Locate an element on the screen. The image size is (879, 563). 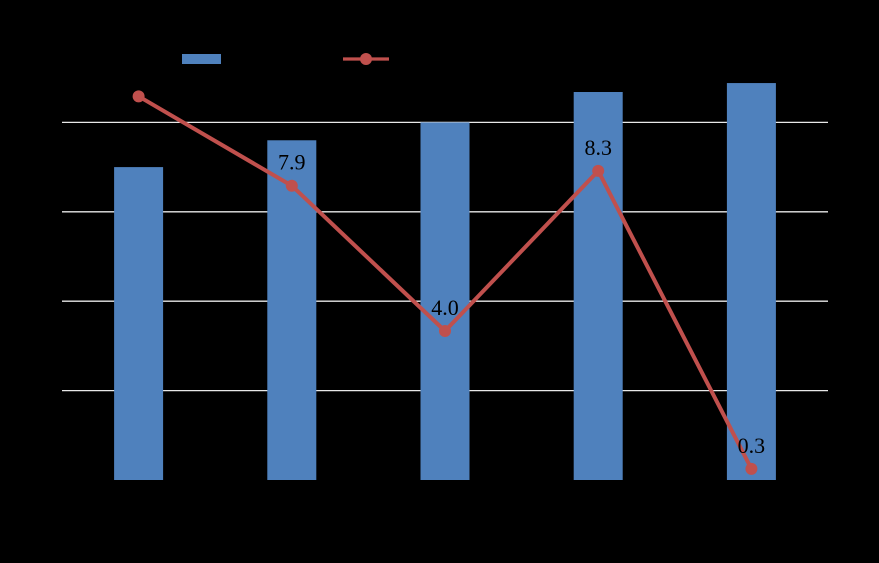
data-label: 7.9 is located at coordinates (292, 162).